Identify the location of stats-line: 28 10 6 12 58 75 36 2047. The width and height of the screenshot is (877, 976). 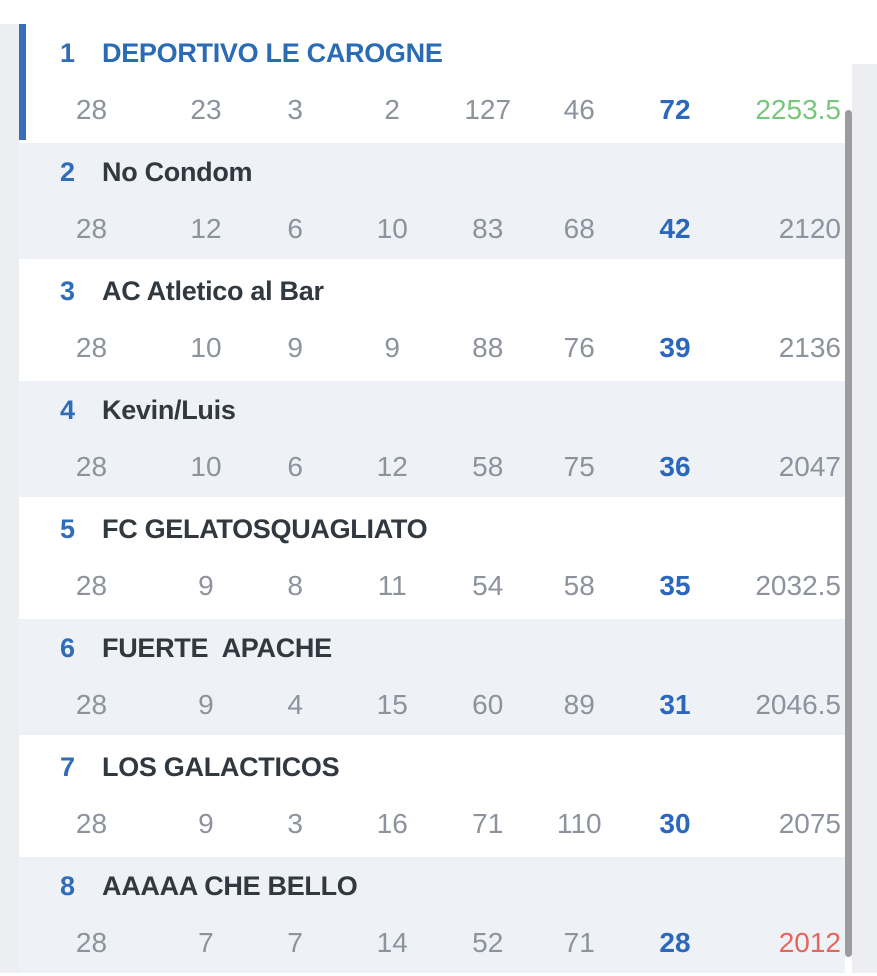
(432, 467).